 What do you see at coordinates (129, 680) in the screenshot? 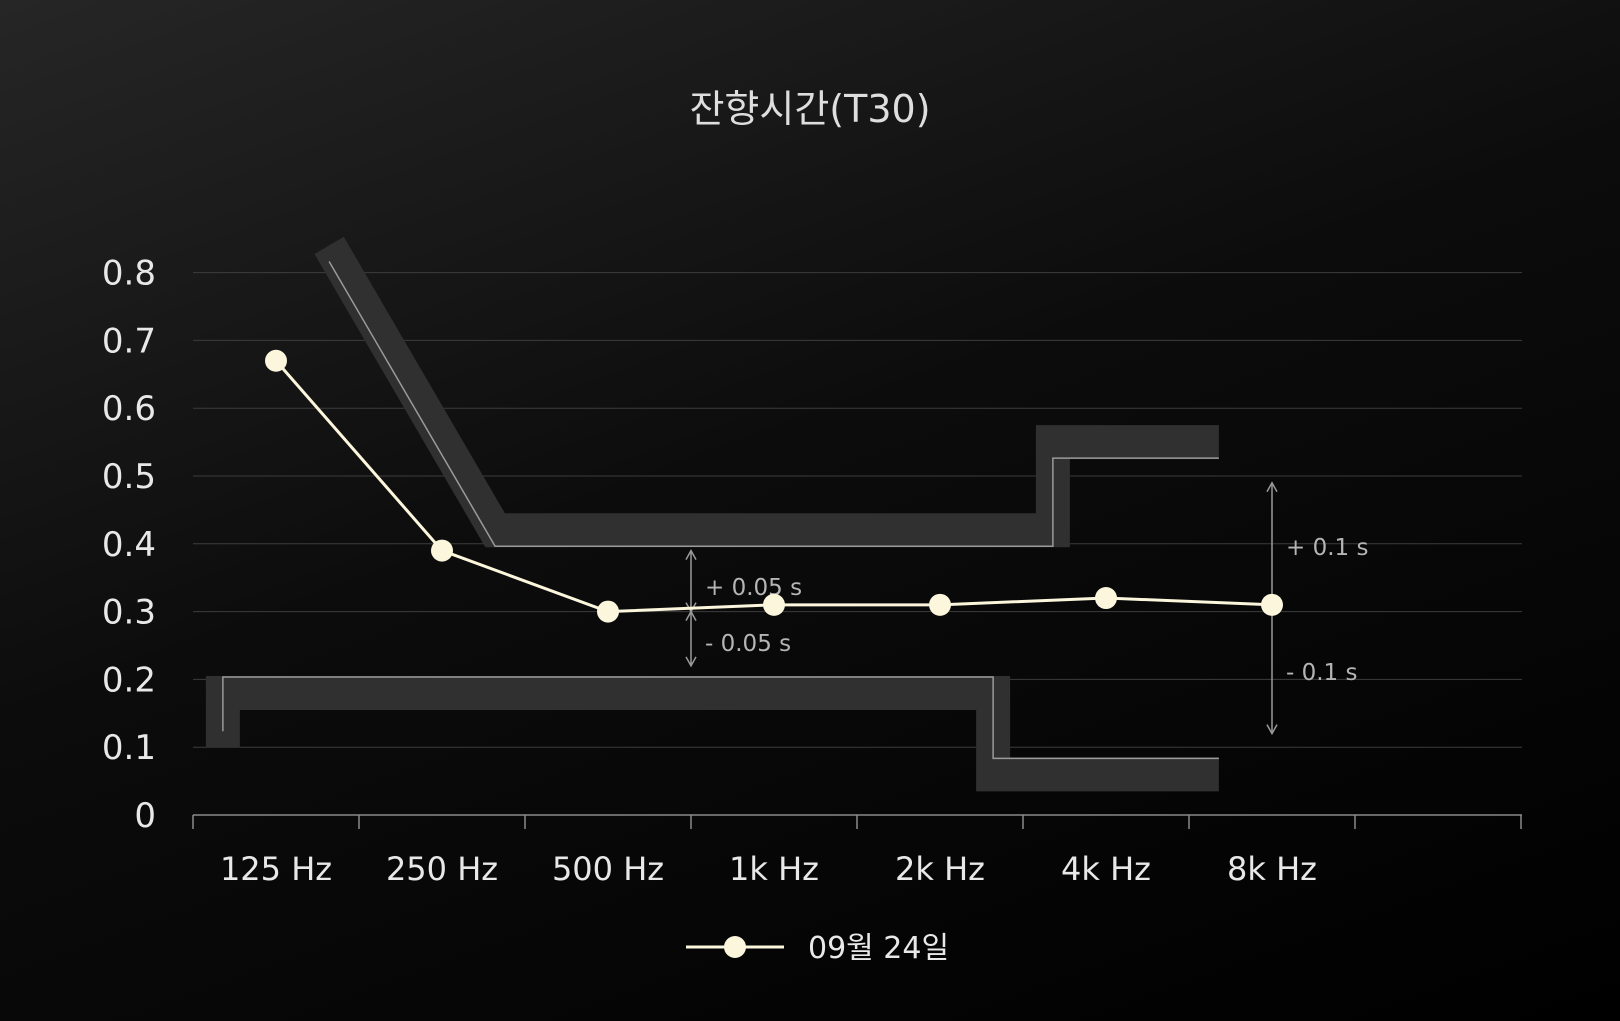
I see `y-tick-label: 0.2` at bounding box center [129, 680].